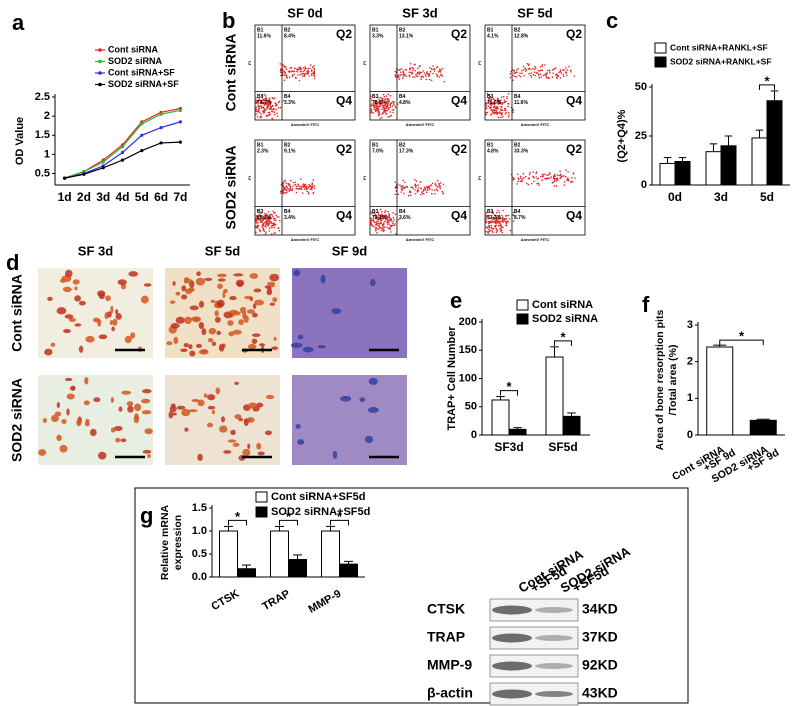  I want to click on flow-y-label: PI, so click(364, 178).